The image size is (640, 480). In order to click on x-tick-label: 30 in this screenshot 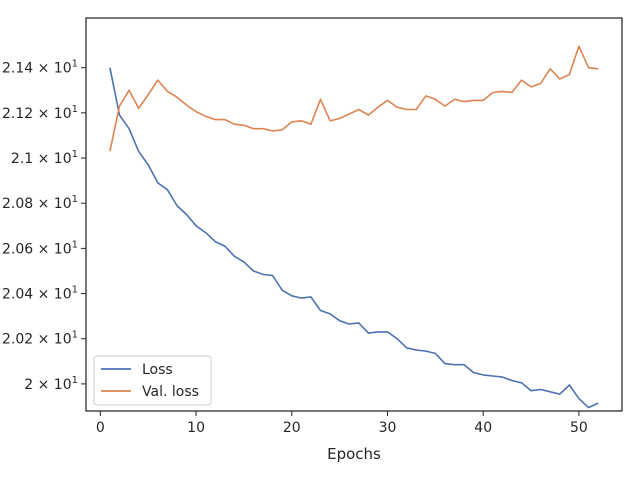, I will do `click(388, 428)`.